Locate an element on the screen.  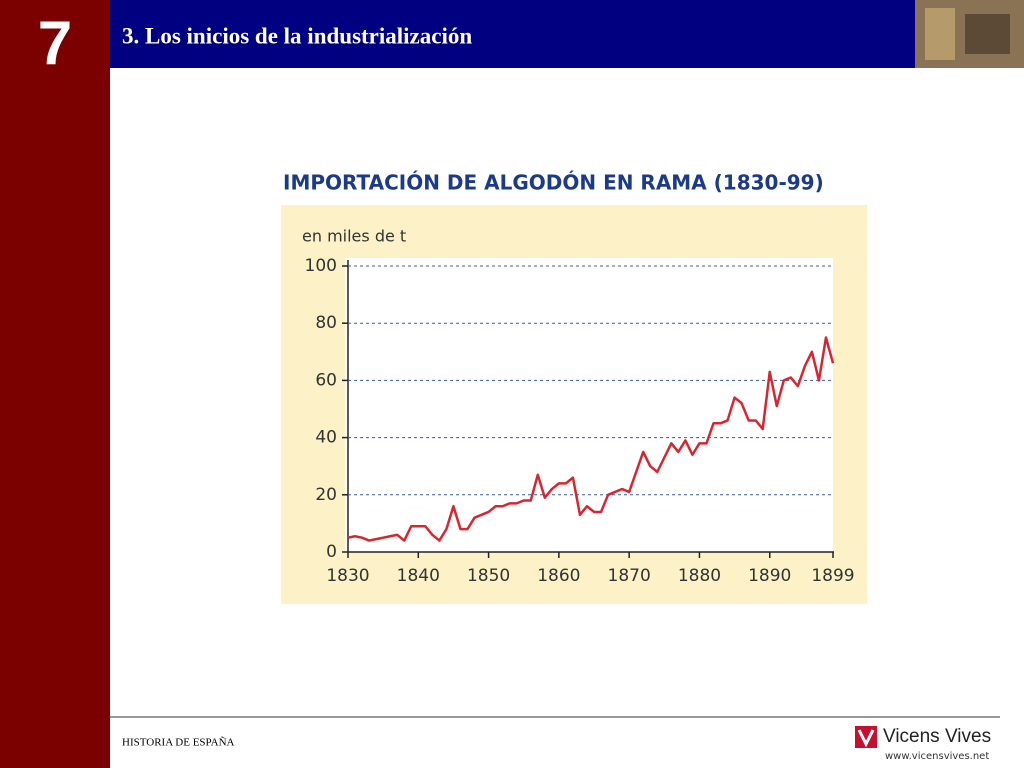
x-tick-label: 1899 is located at coordinates (832, 576).